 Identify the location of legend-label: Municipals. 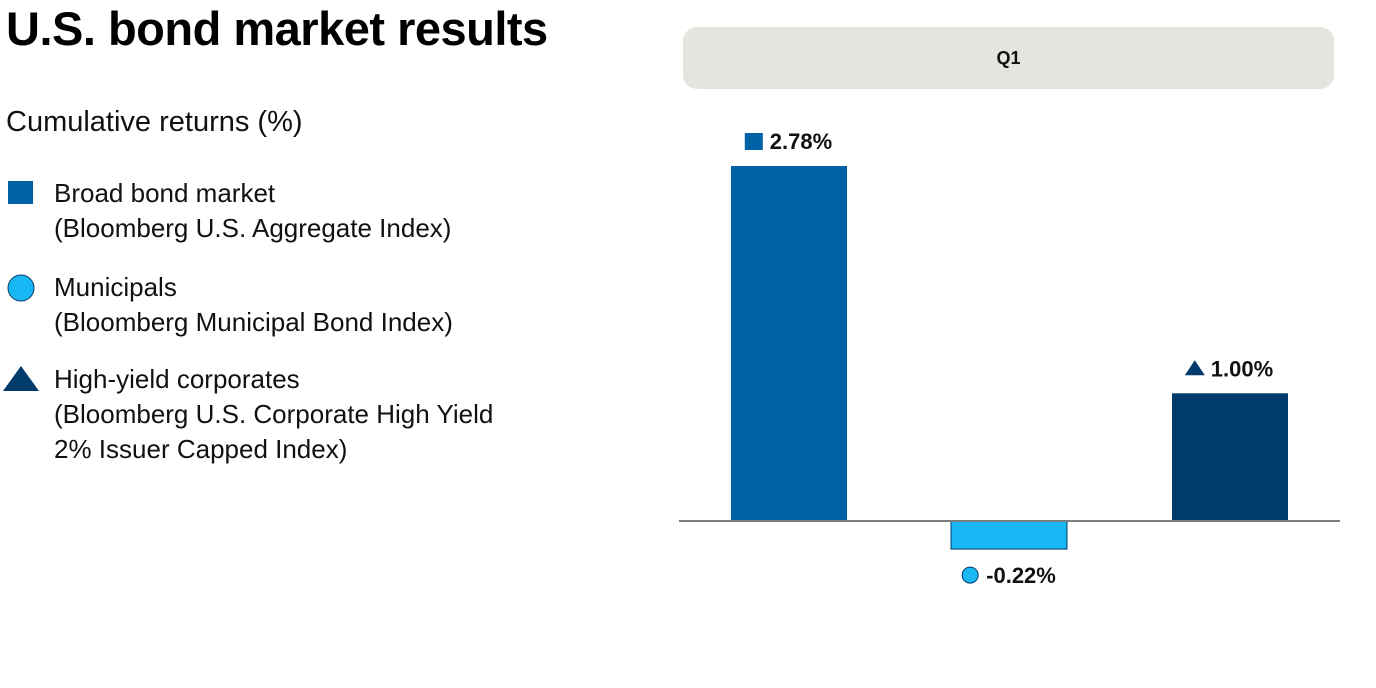
(115, 287).